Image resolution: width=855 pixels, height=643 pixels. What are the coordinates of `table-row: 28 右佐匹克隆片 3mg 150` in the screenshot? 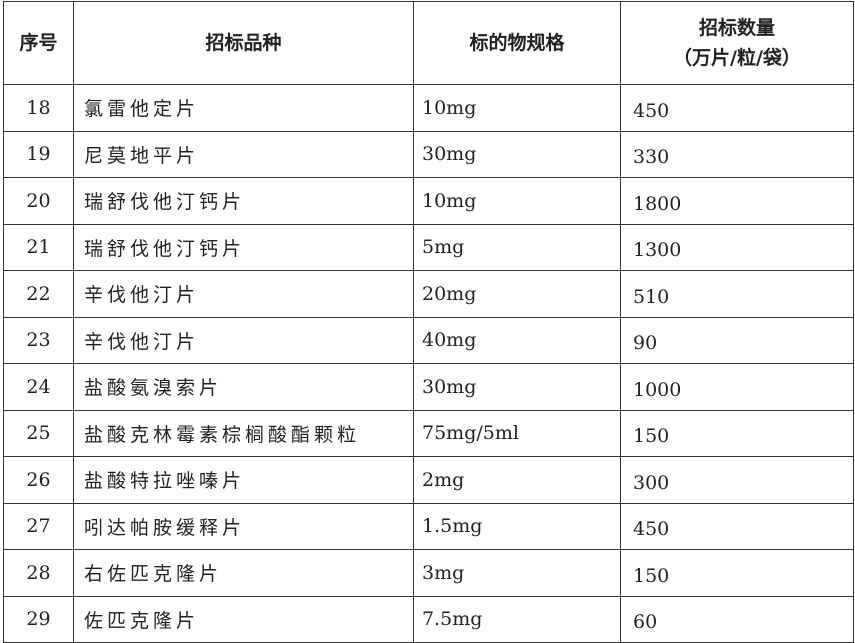 It's located at (428, 573).